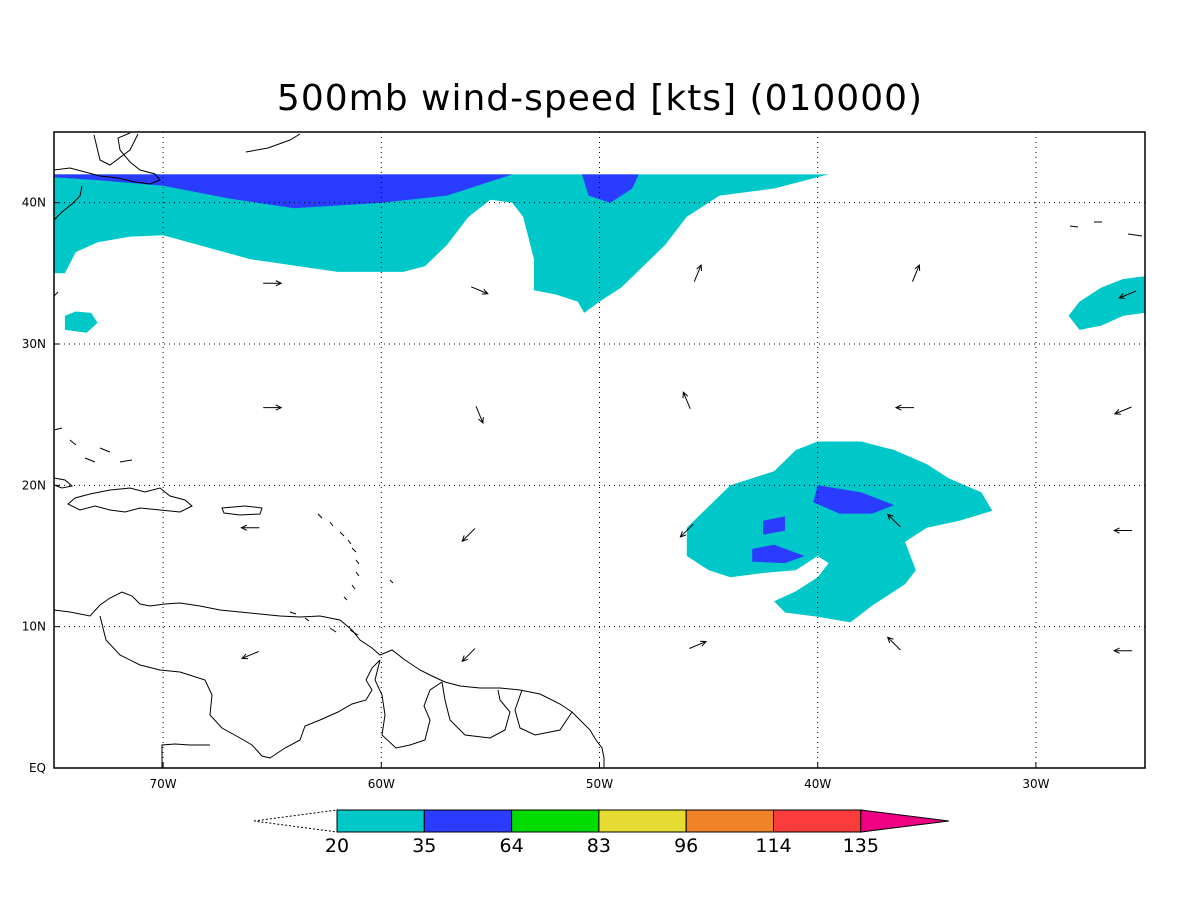 Image resolution: width=1200 pixels, height=900 pixels. What do you see at coordinates (512, 846) in the screenshot?
I see `colorbar-label: 64` at bounding box center [512, 846].